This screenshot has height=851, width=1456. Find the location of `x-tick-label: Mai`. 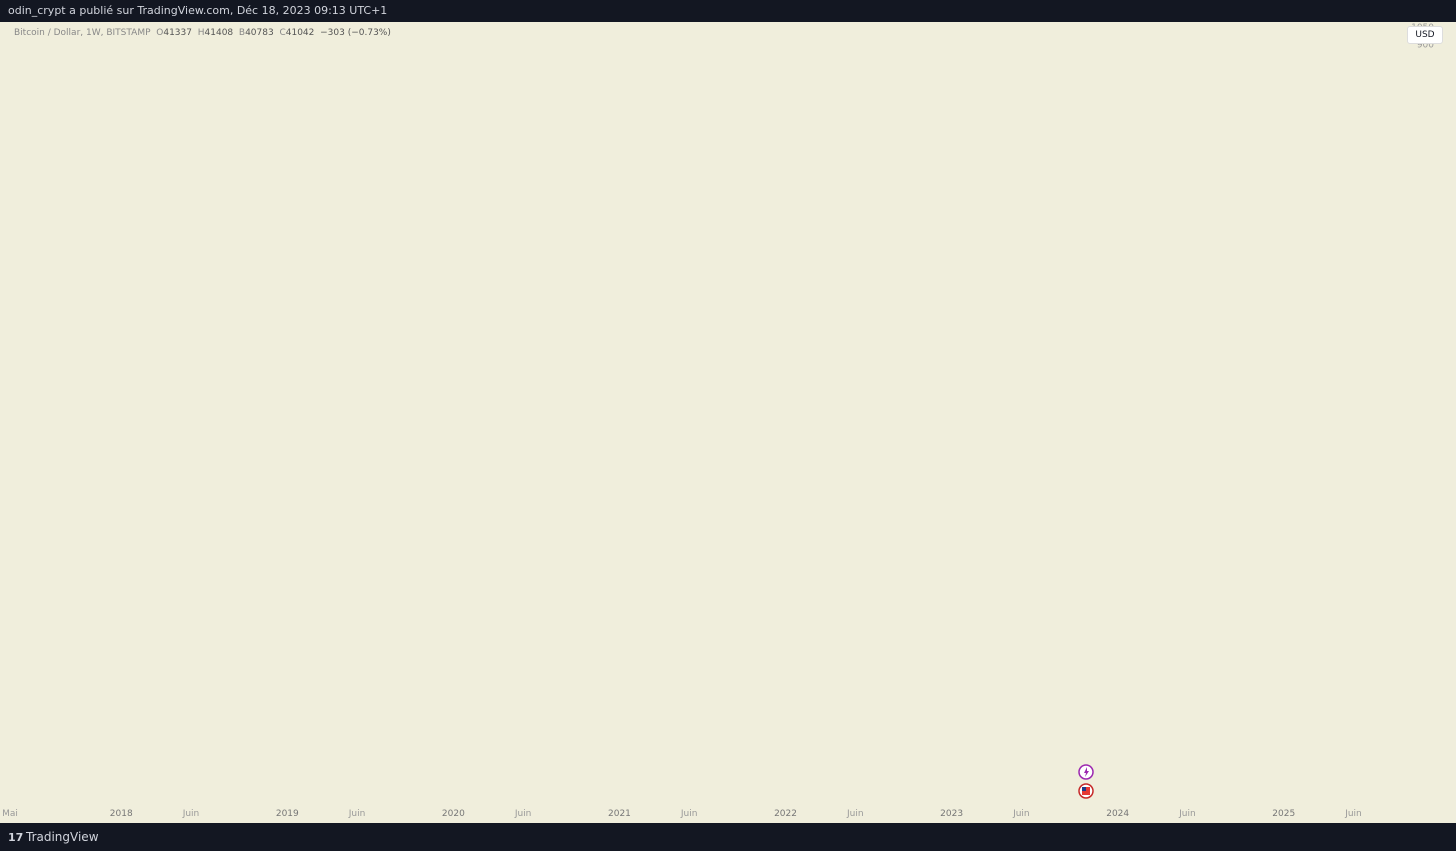

x-tick-label: Mai is located at coordinates (10, 814).